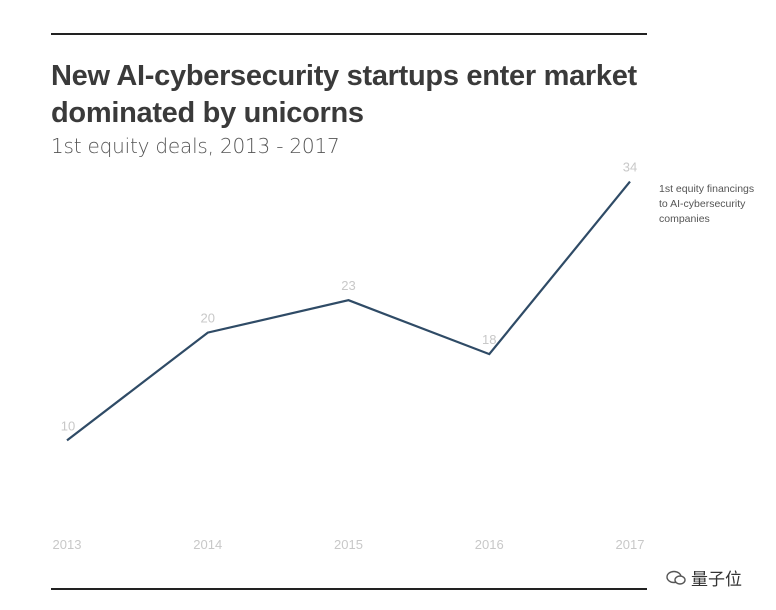 This screenshot has width=776, height=610. Describe the element at coordinates (489, 544) in the screenshot. I see `x-tick-label: 2016` at that location.